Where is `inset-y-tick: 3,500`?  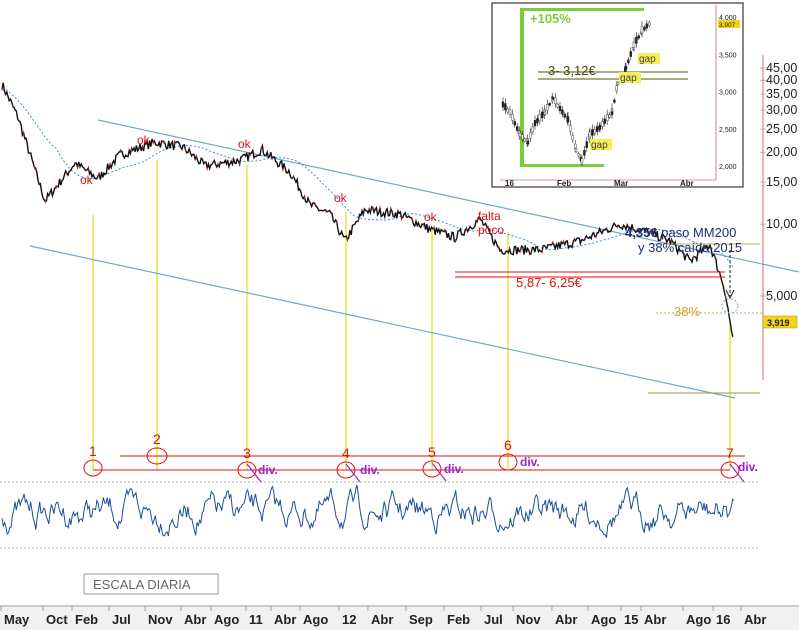 inset-y-tick: 3,500 is located at coordinates (728, 55).